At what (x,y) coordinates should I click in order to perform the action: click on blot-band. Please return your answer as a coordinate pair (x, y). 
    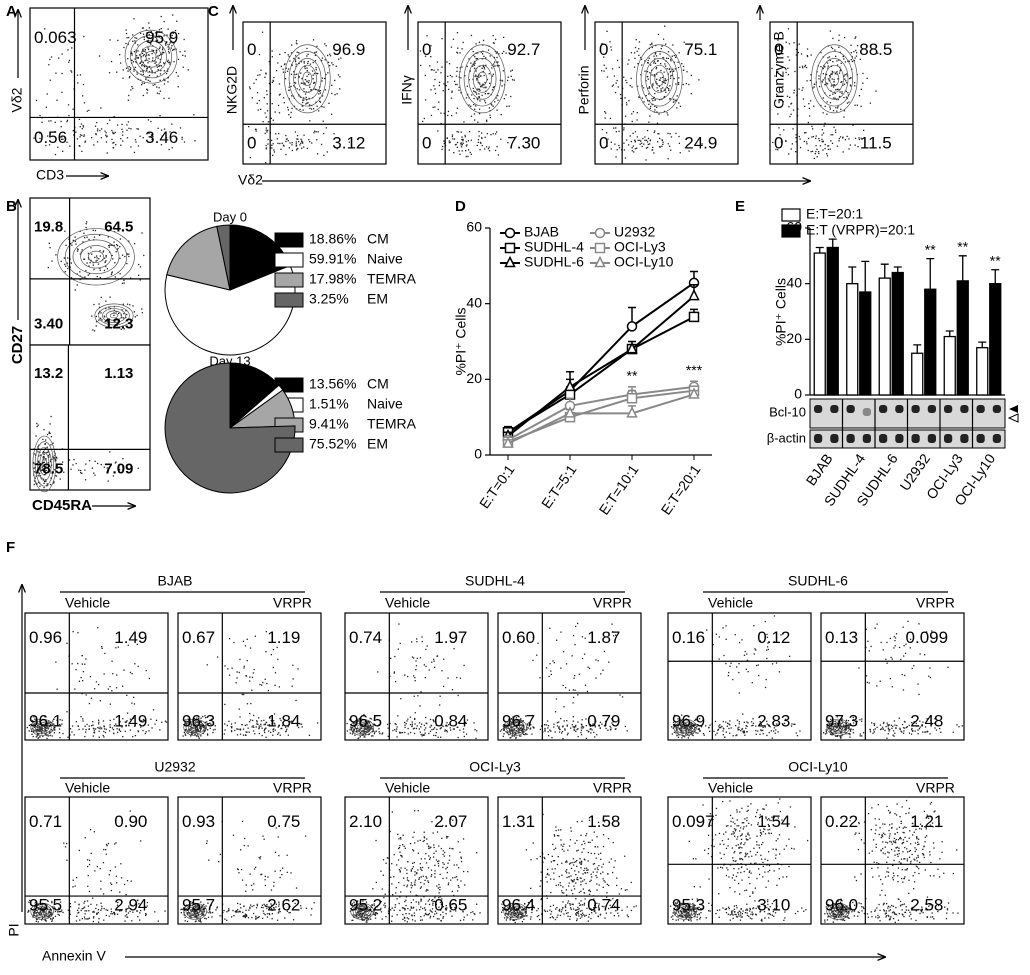
    Looking at the image, I should click on (931, 409).